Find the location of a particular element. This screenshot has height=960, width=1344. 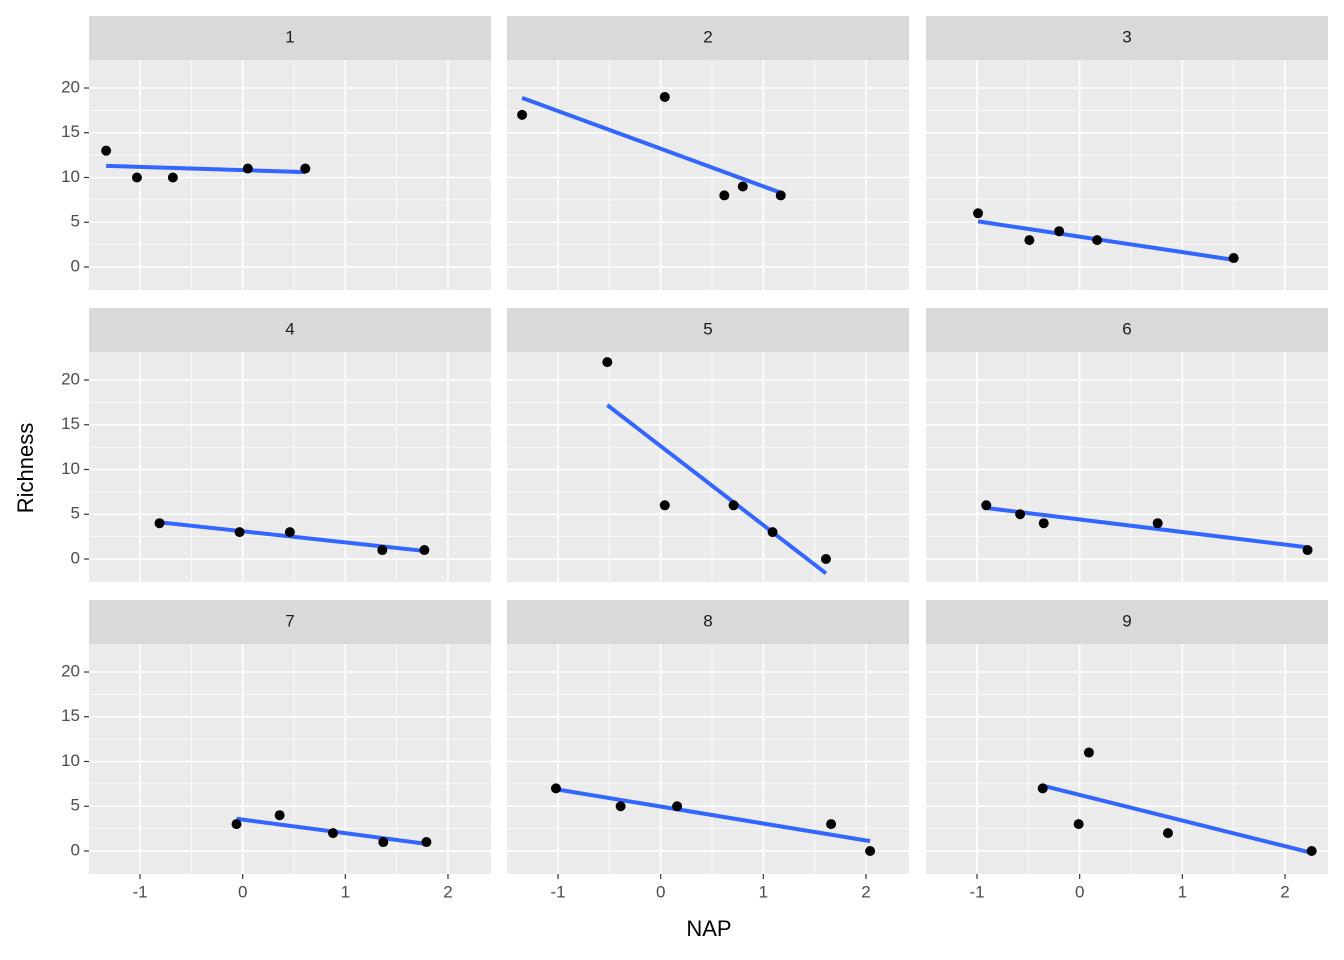

strip-label: 6 is located at coordinates (1126, 328).